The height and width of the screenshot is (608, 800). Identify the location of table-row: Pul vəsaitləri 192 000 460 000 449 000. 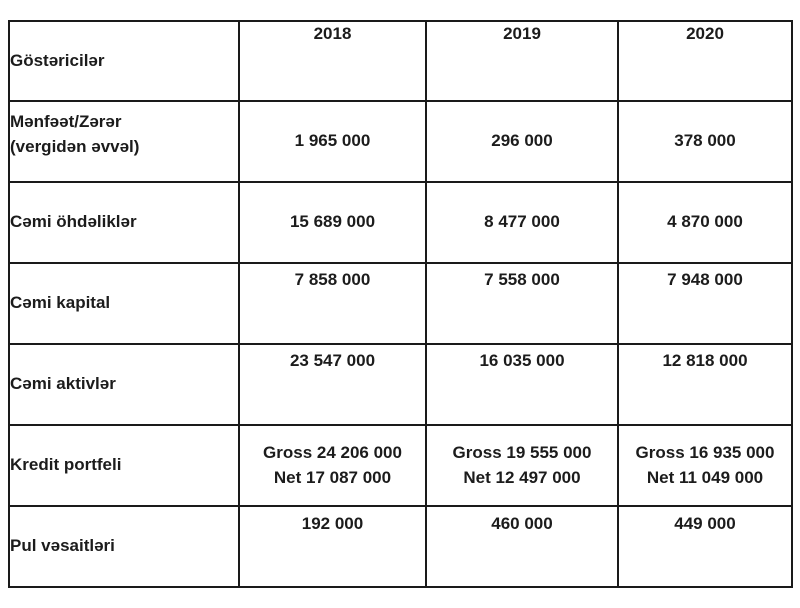
(400, 546).